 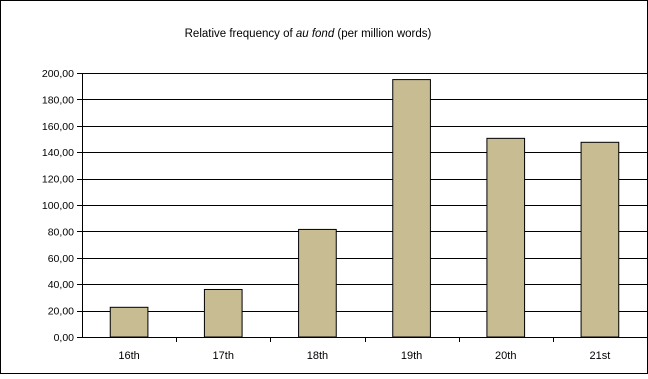 I want to click on y-tick-label: 0,00, so click(x=64, y=338).